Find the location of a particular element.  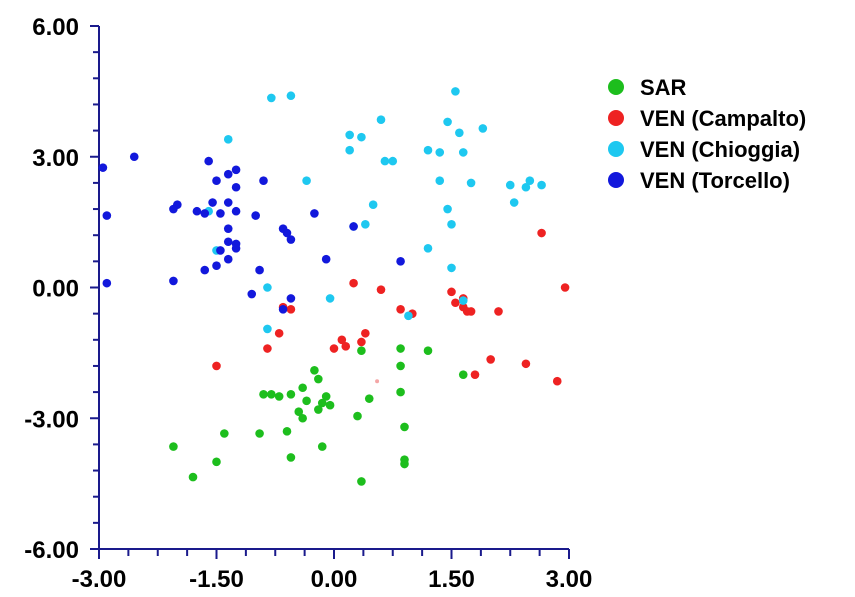

legend-label: VEN (Chioggia) is located at coordinates (720, 149).